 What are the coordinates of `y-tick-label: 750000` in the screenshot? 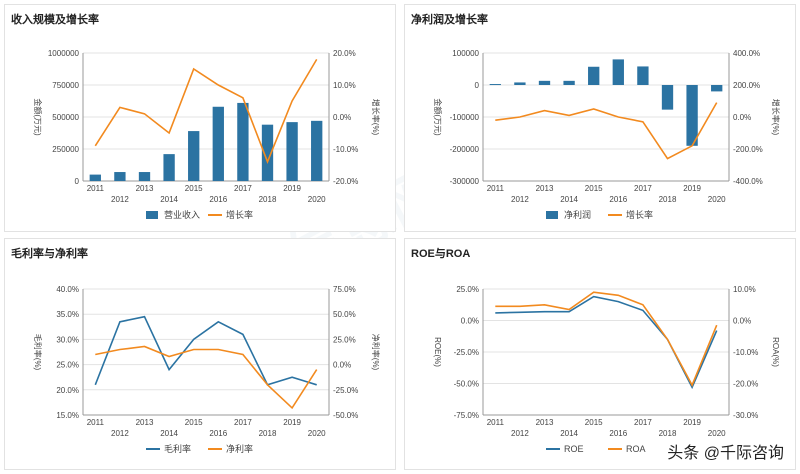 It's located at (65, 85).